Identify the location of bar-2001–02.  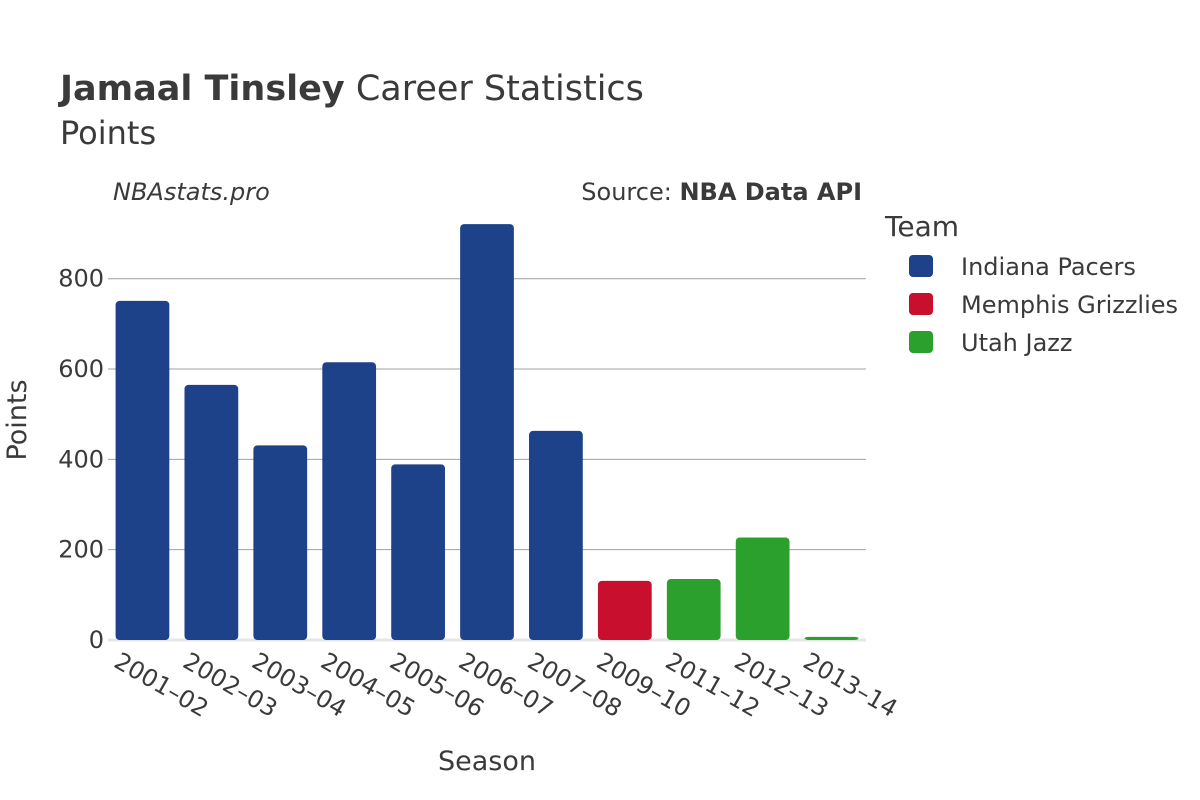
(142, 470).